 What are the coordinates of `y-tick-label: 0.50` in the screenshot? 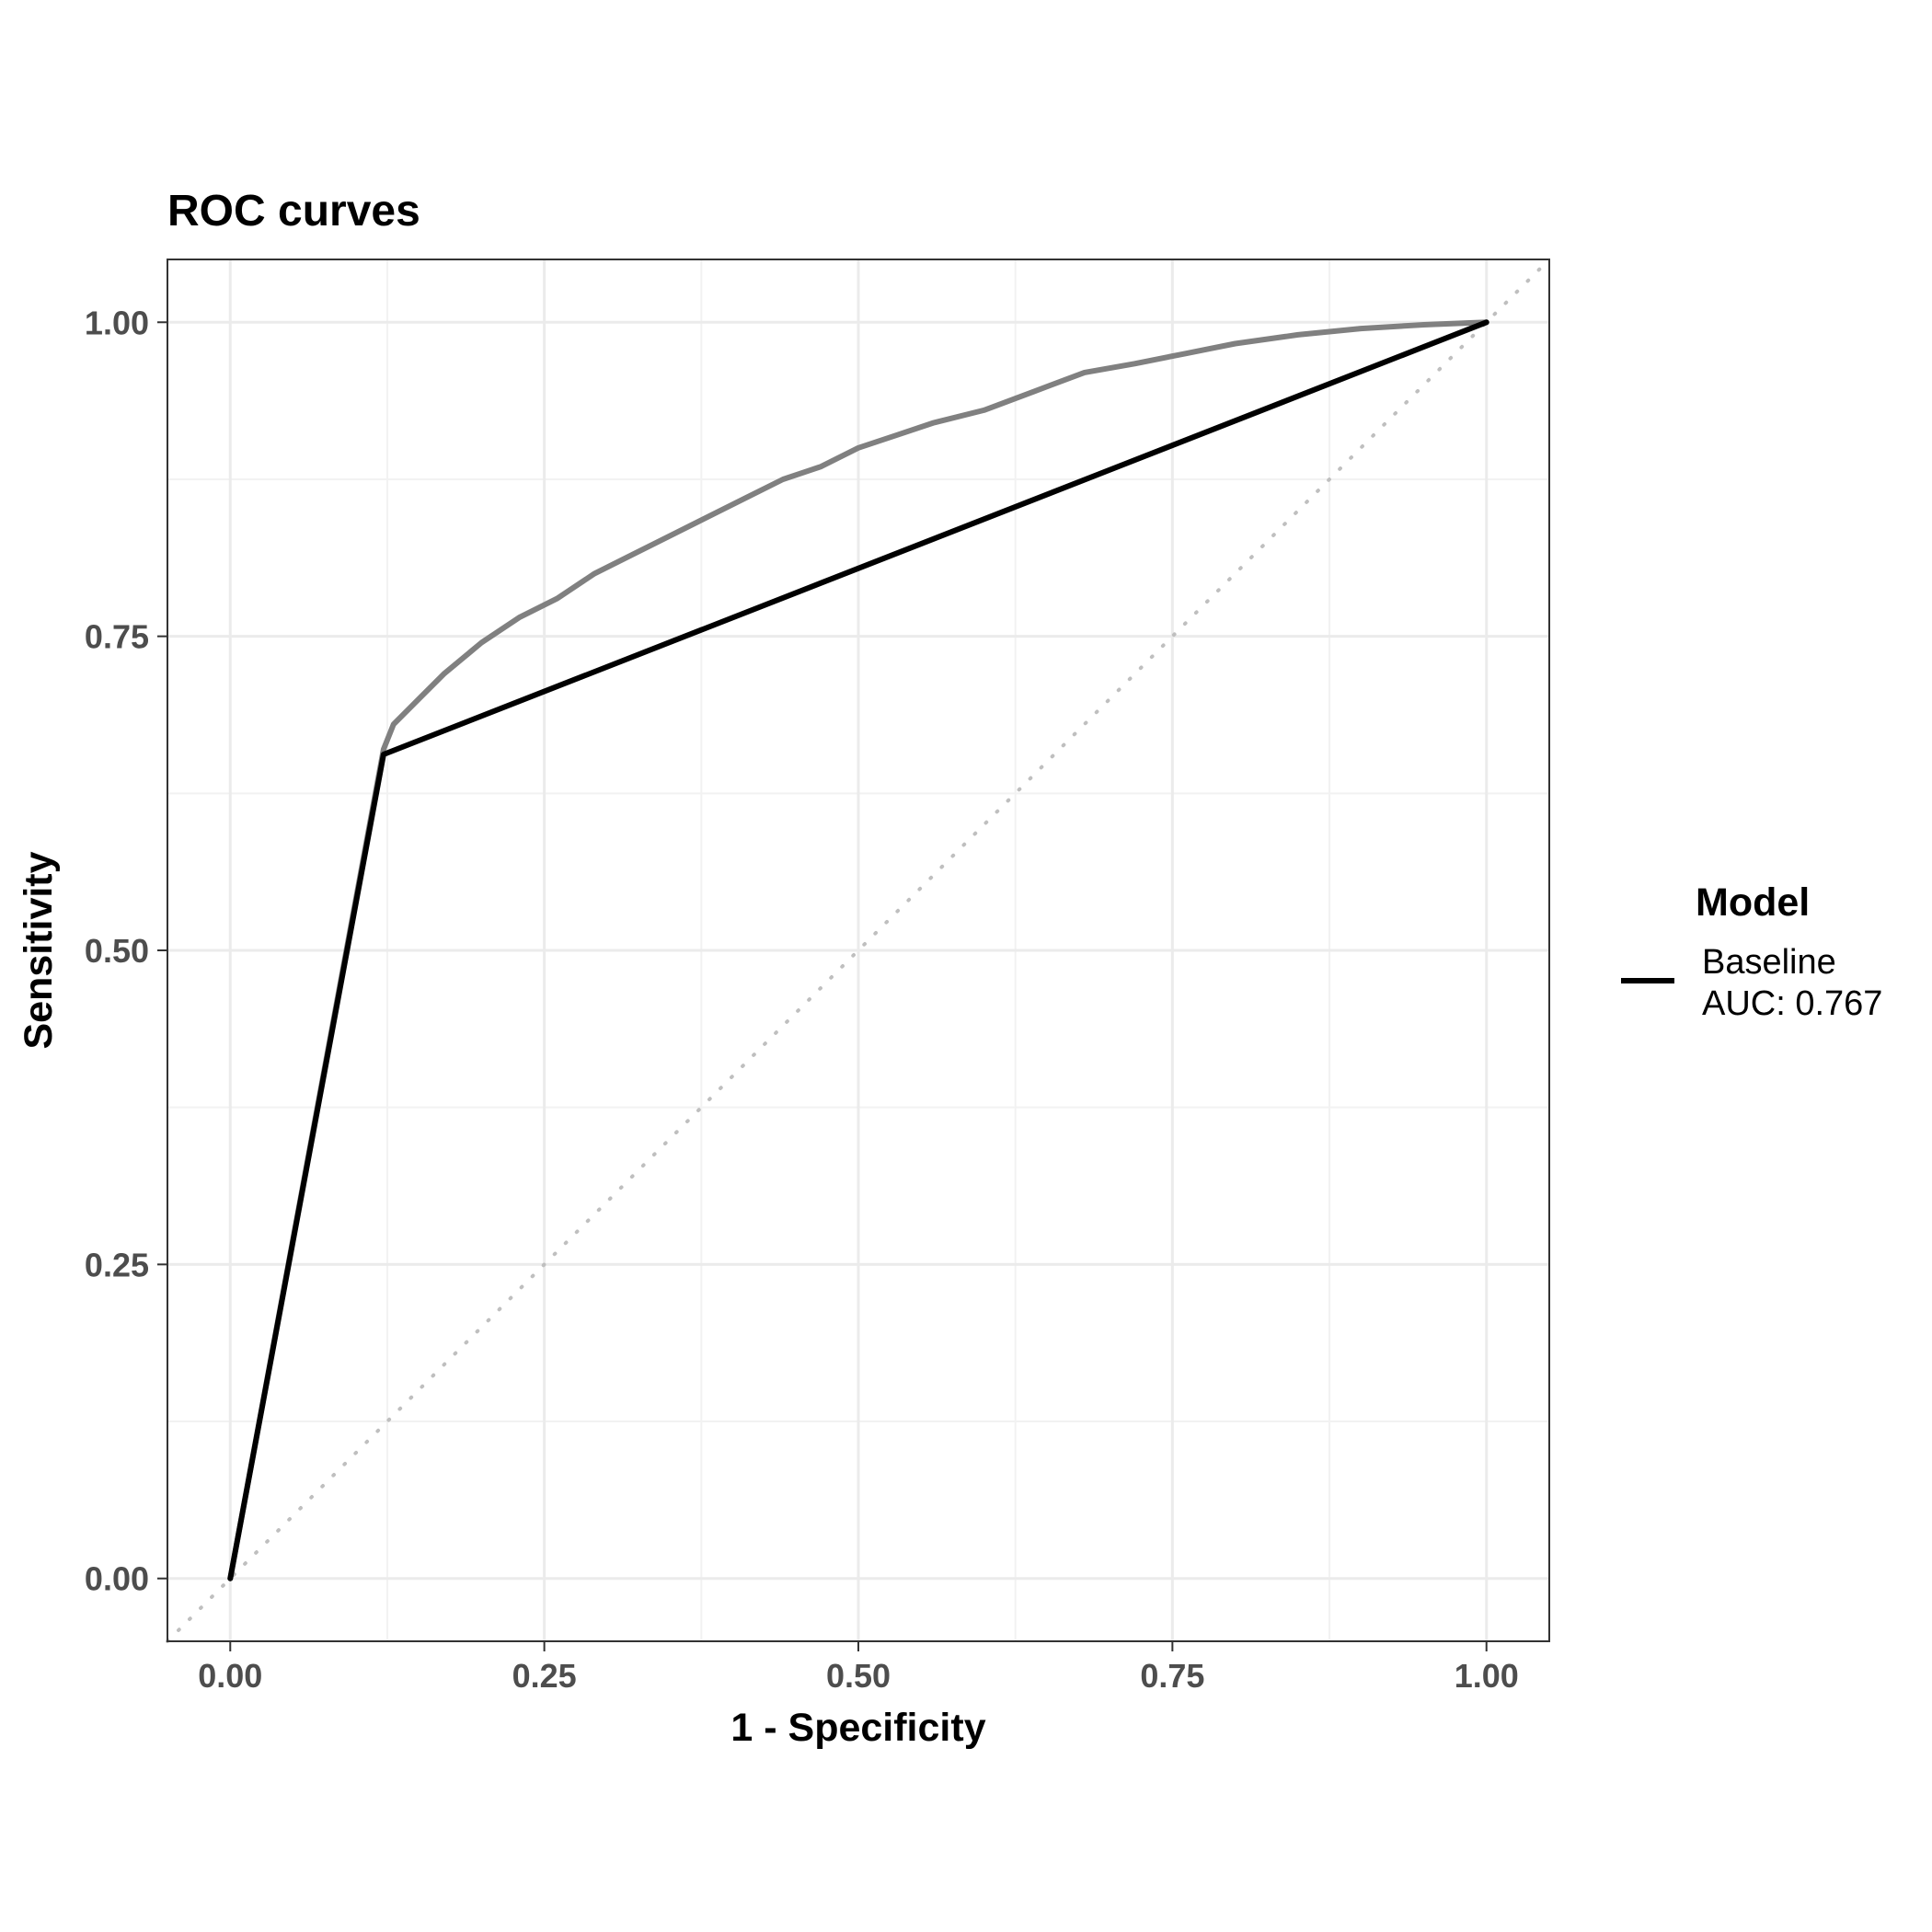 It's located at (117, 951).